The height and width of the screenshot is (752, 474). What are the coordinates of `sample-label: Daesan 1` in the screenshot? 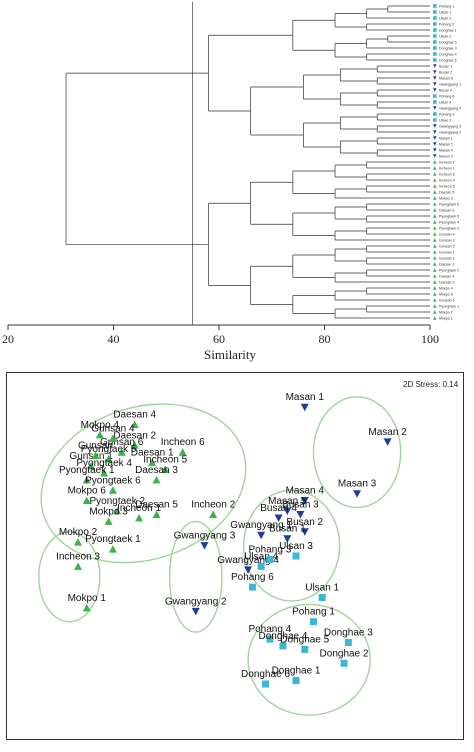 It's located at (152, 453).